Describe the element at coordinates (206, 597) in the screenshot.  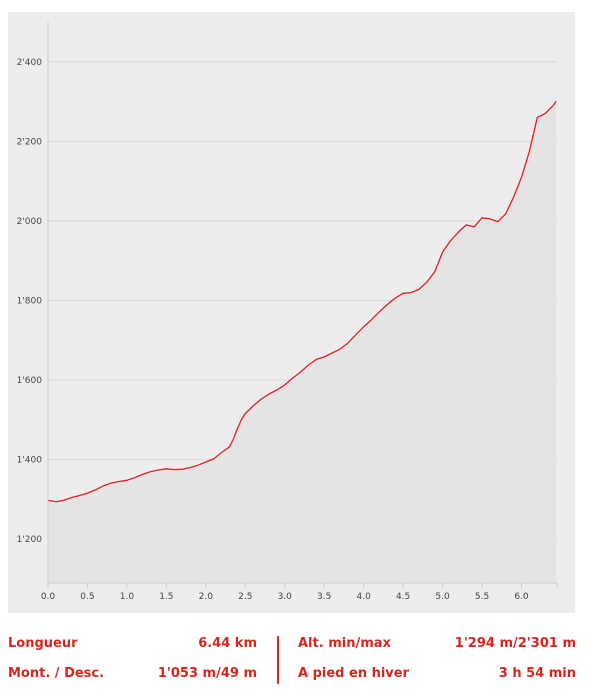
I see `x-tick-label: 2.0` at that location.